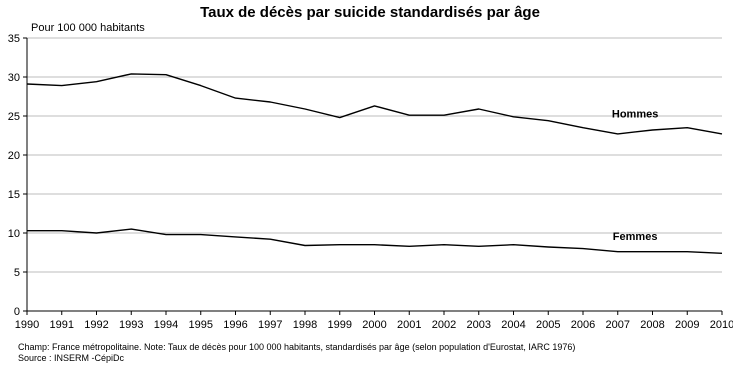 This screenshot has height=368, width=733. Describe the element at coordinates (27, 325) in the screenshot. I see `x-tick-label-1990: 1990` at that location.